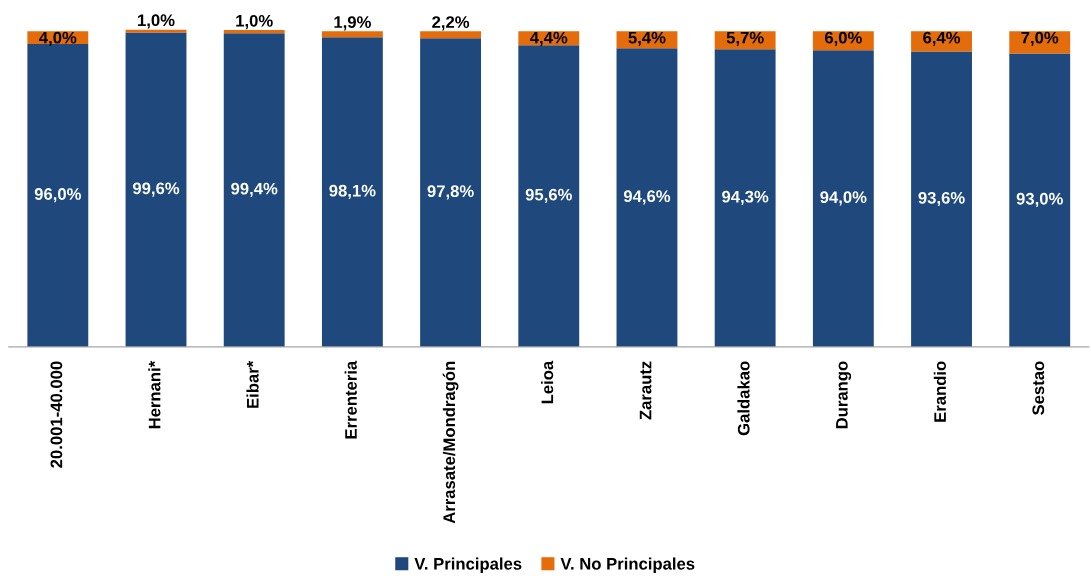  I want to click on data-label: 93,6%, so click(941, 199).